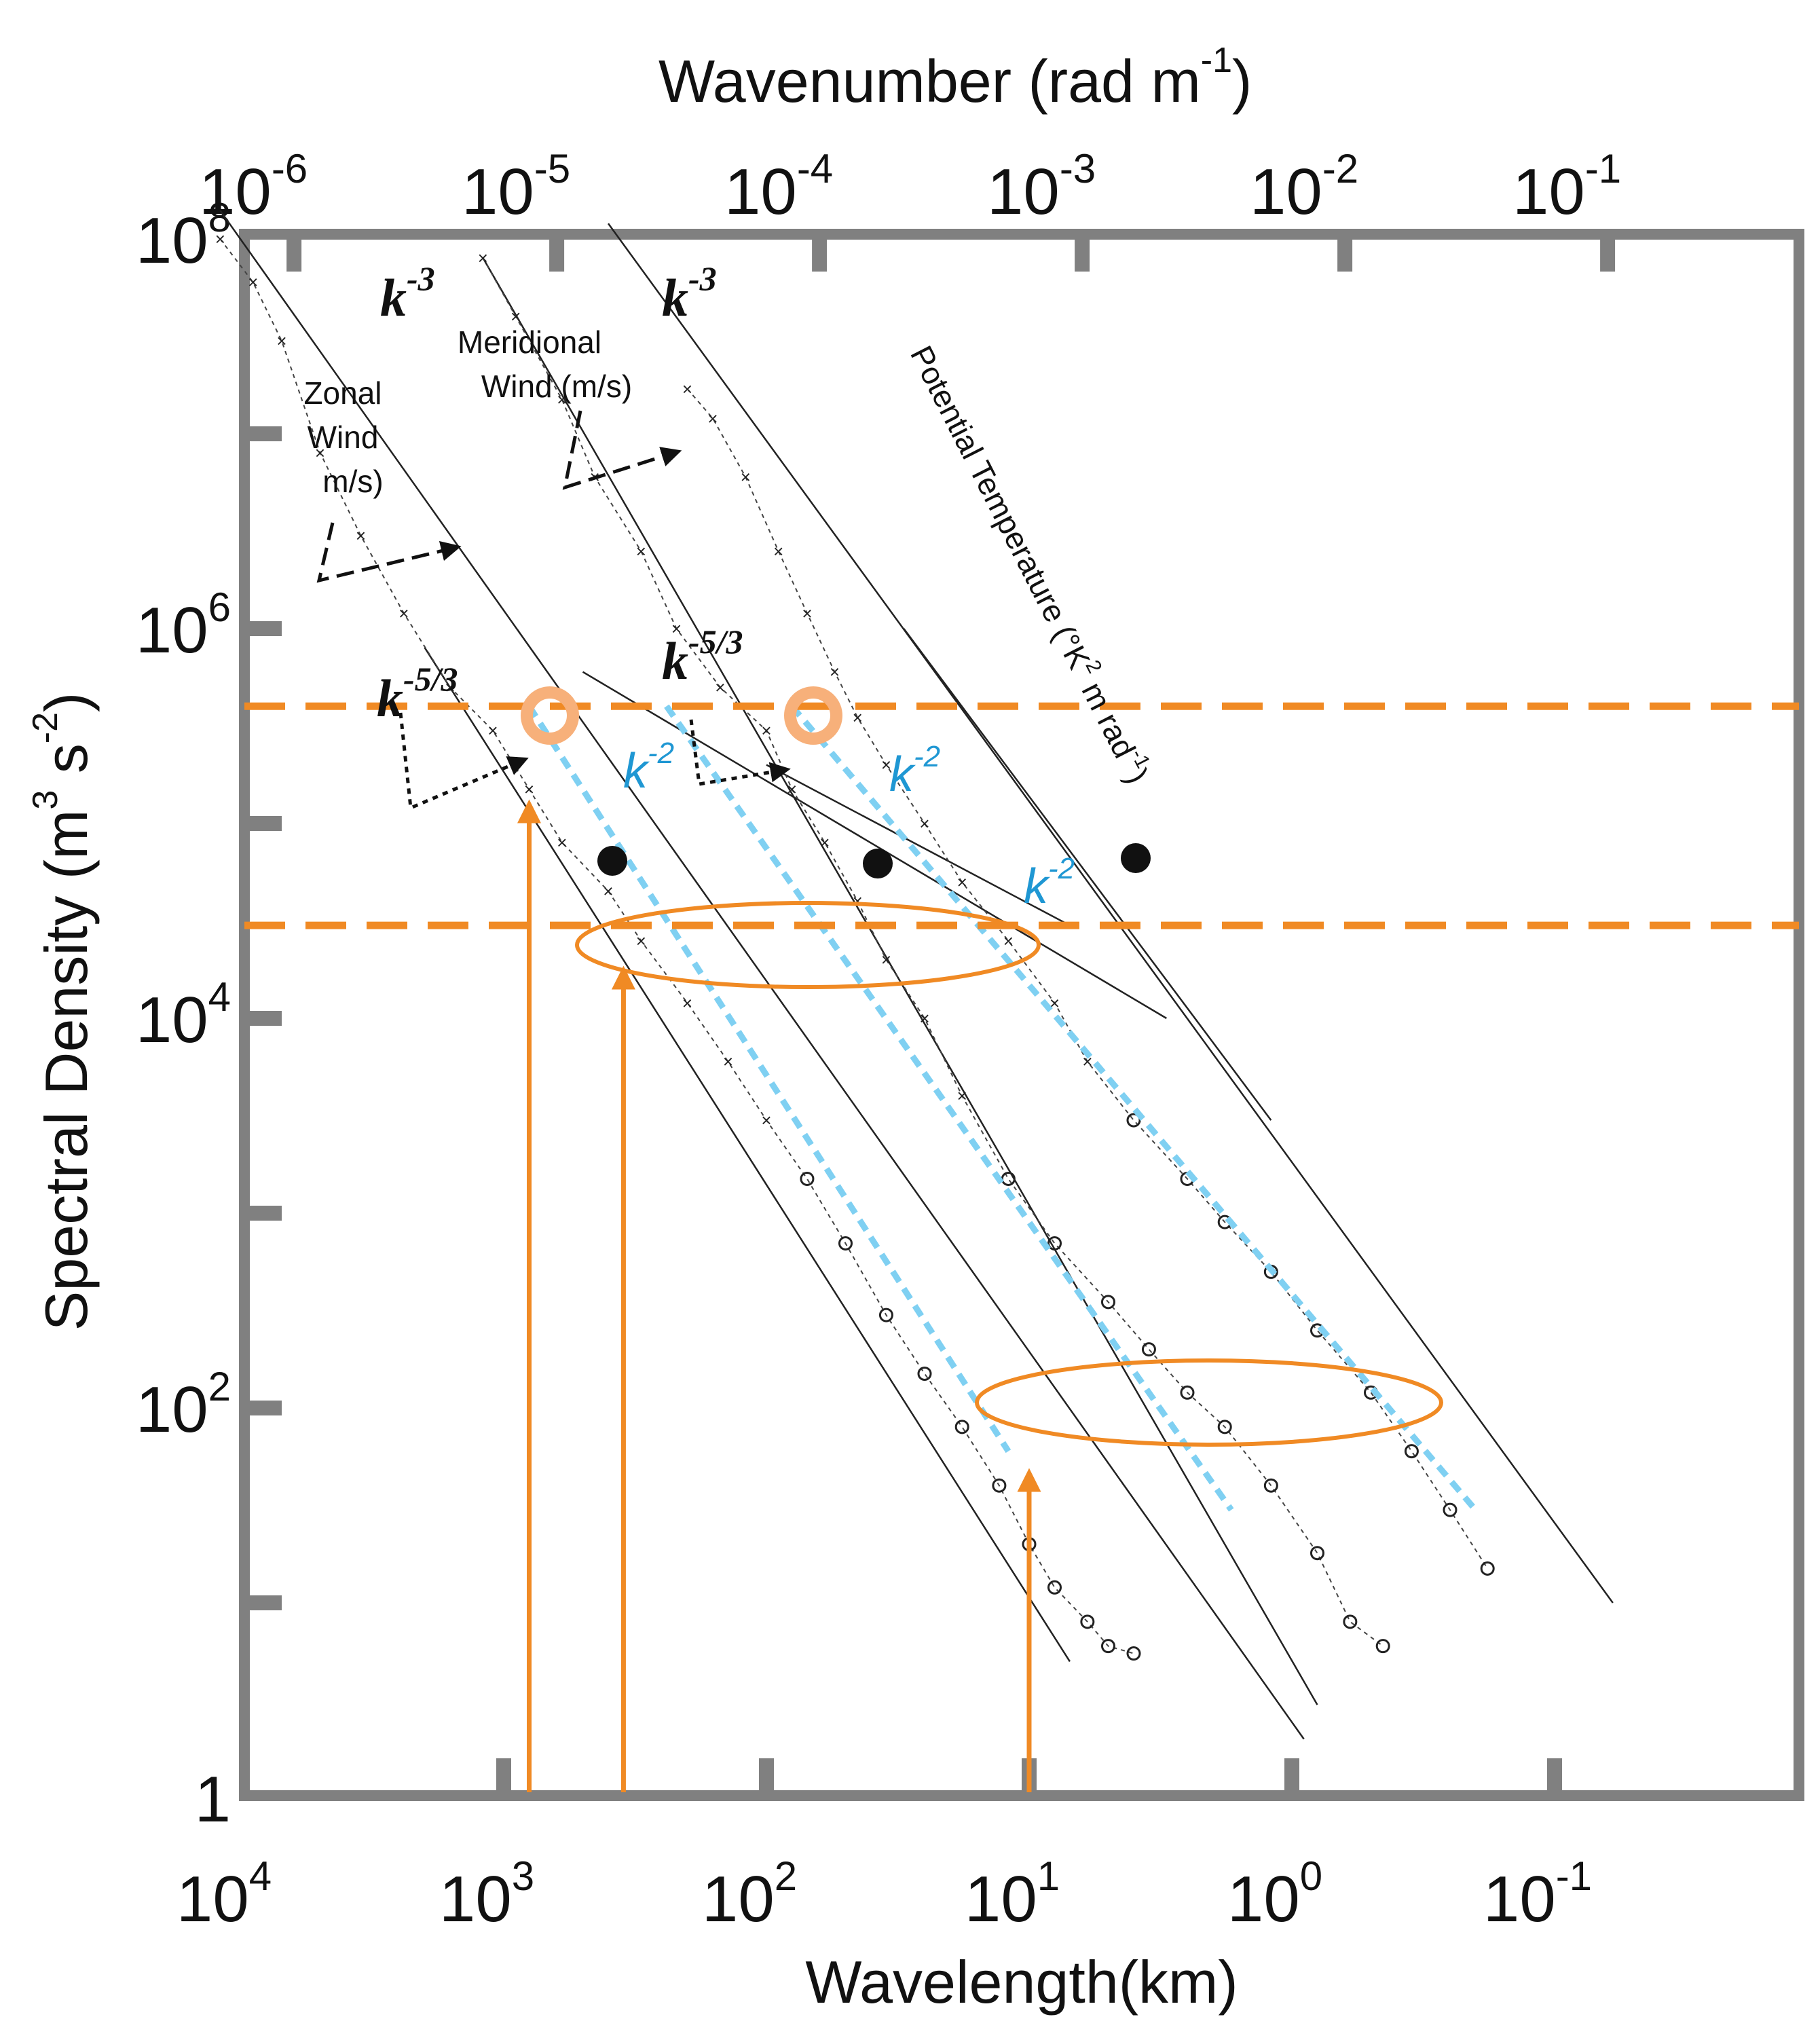 This screenshot has width=1820, height=2019. What do you see at coordinates (407, 293) in the screenshot?
I see `k3-label-1: k-3` at bounding box center [407, 293].